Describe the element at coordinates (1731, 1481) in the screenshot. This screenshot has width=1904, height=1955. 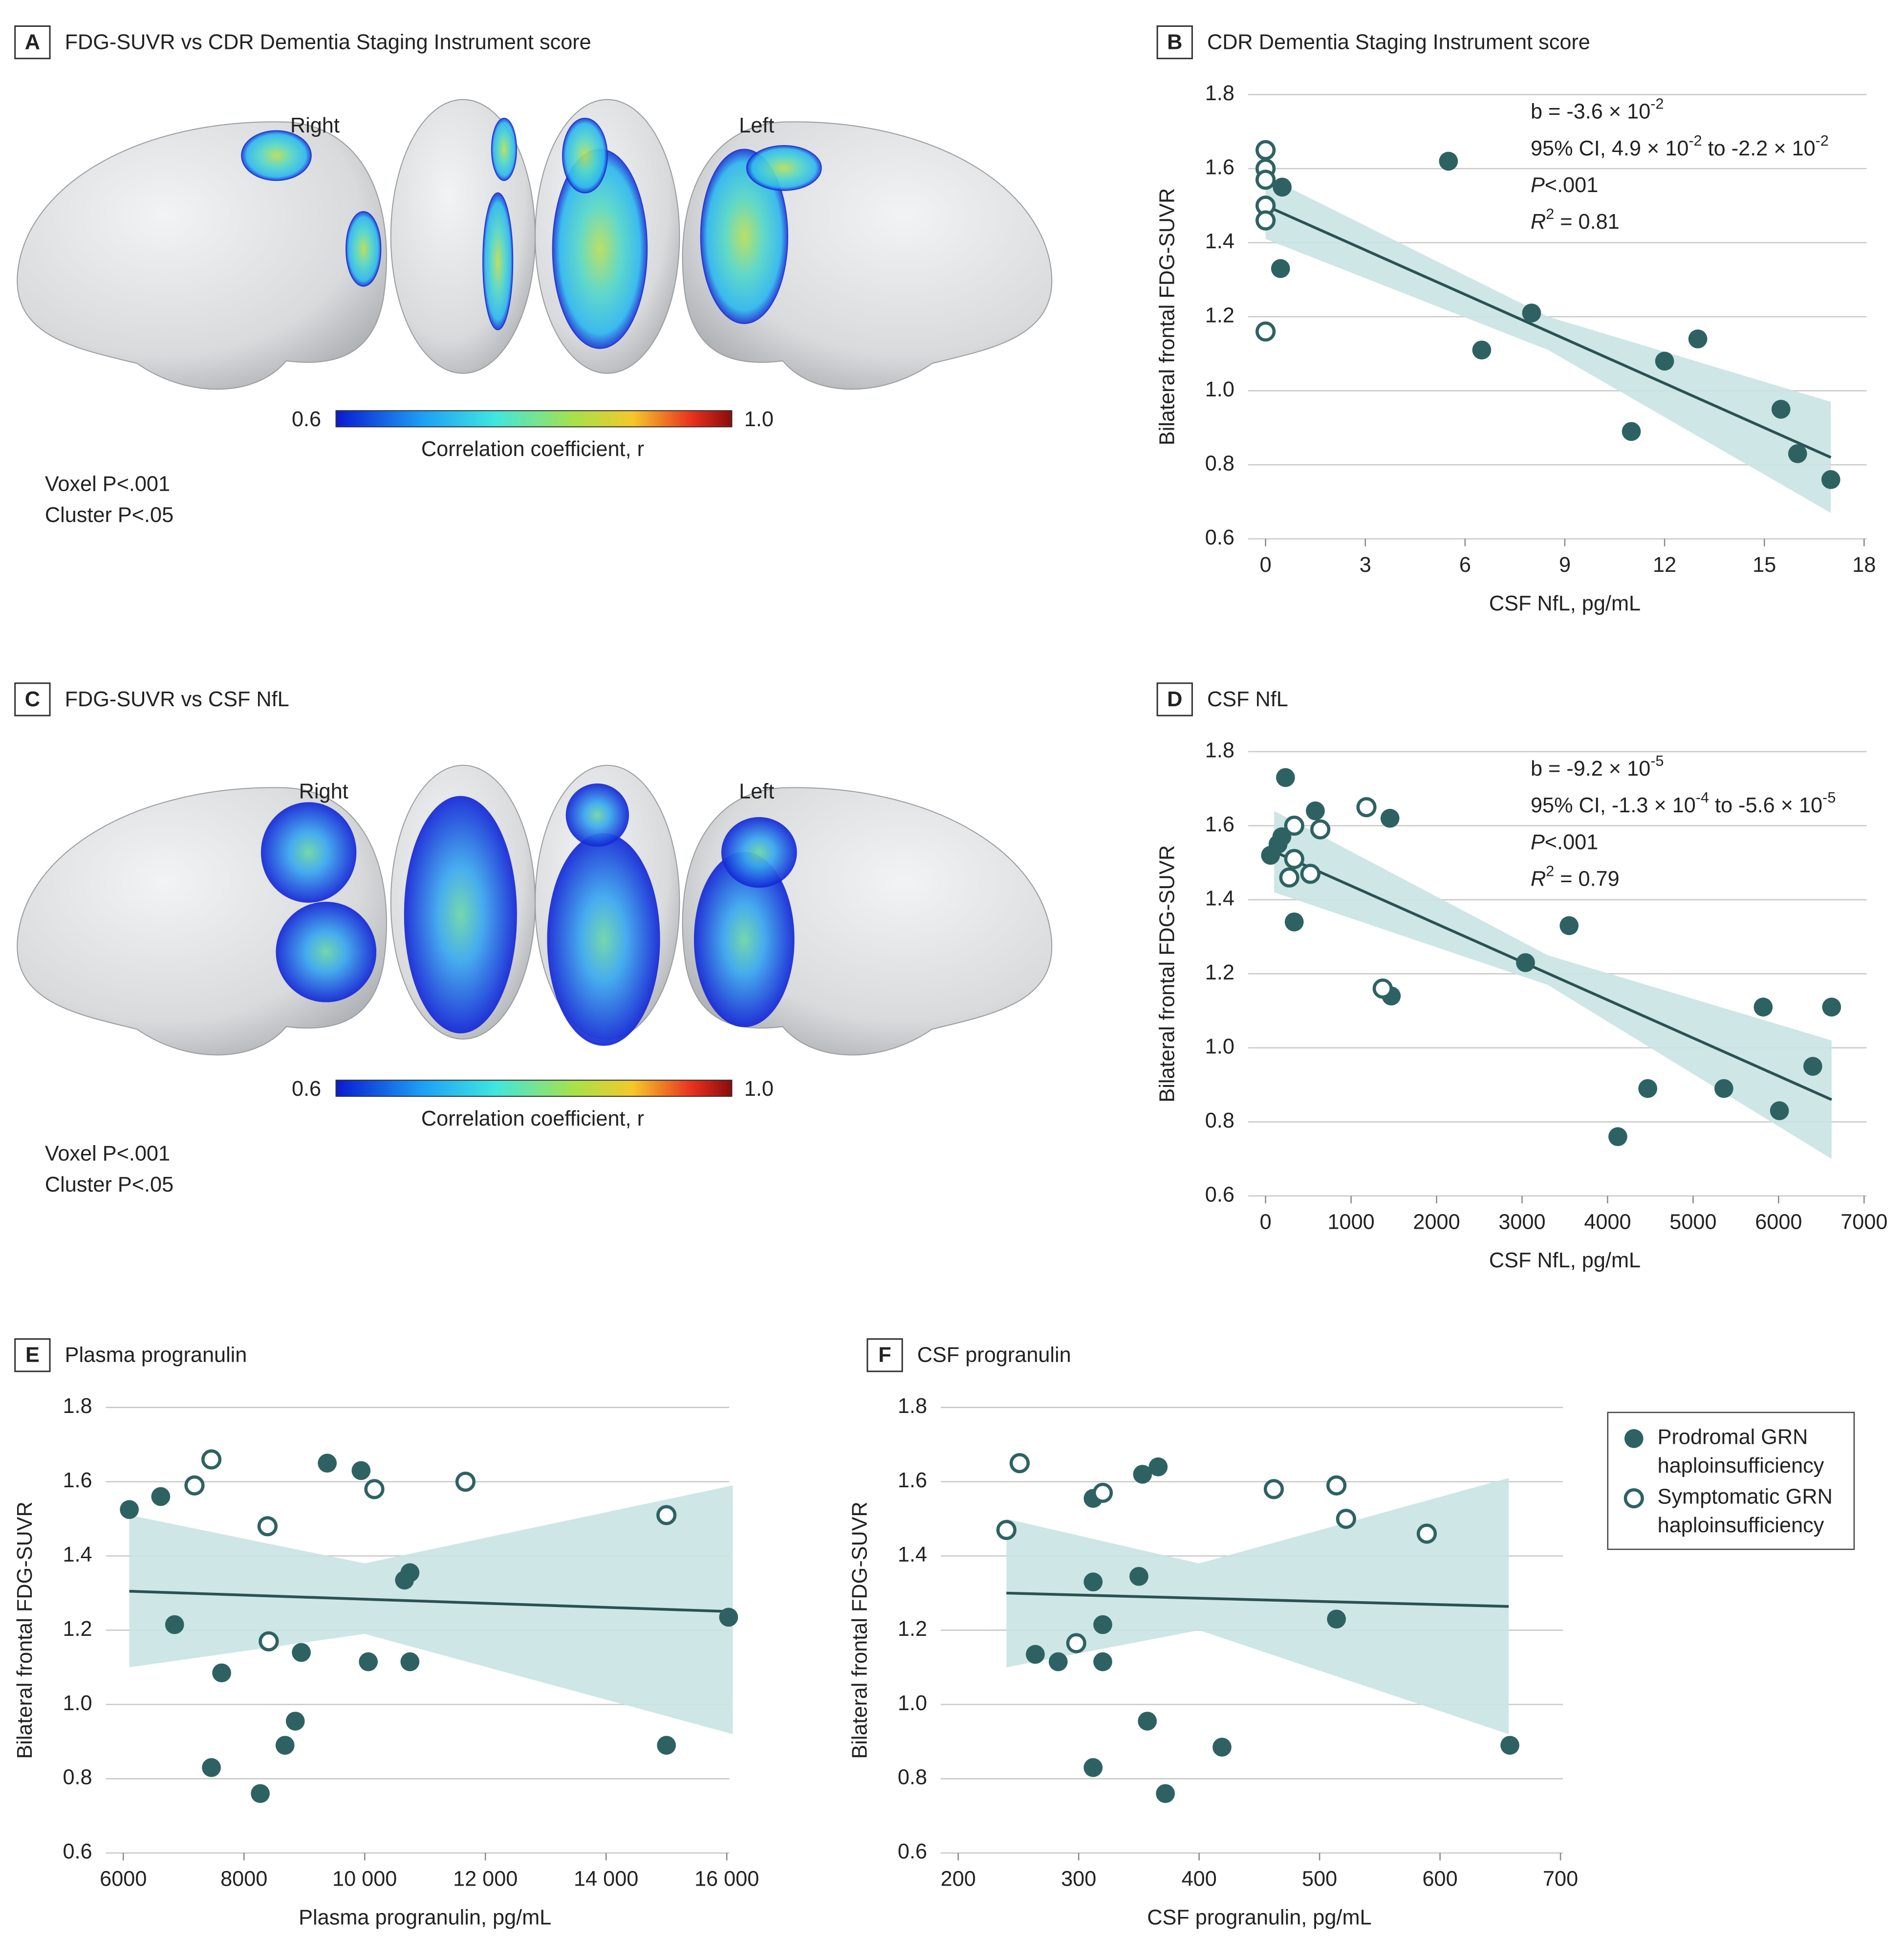
I see `legend-box` at that location.